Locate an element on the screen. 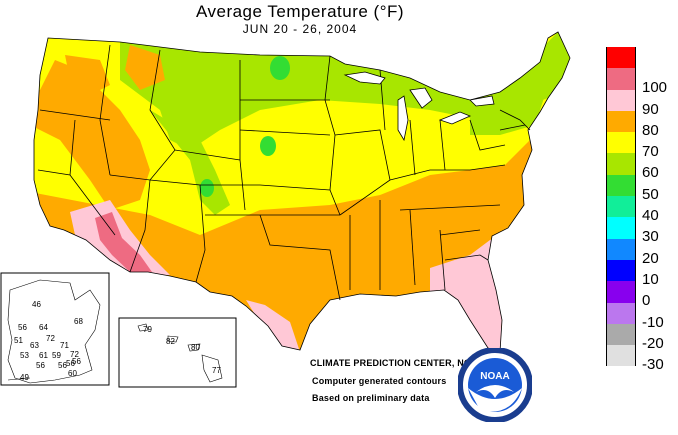 This screenshot has height=435, width=678. alaska-value: 68 is located at coordinates (78, 321).